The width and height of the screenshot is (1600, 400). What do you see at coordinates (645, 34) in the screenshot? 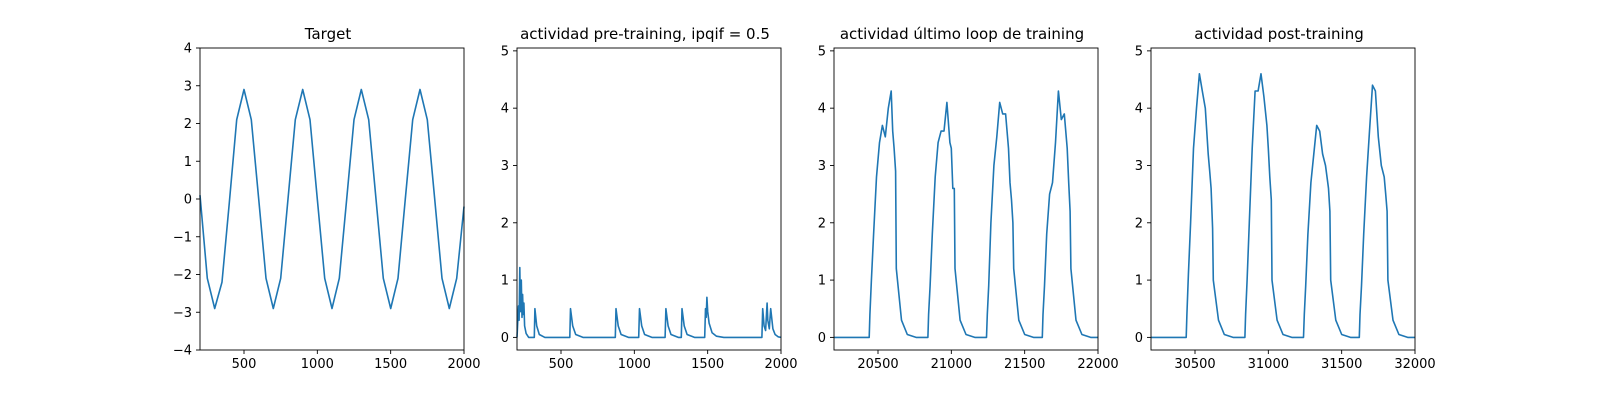
I see `subplot-2-title: actividad pre-training, ipqif = 0.5` at bounding box center [645, 34].